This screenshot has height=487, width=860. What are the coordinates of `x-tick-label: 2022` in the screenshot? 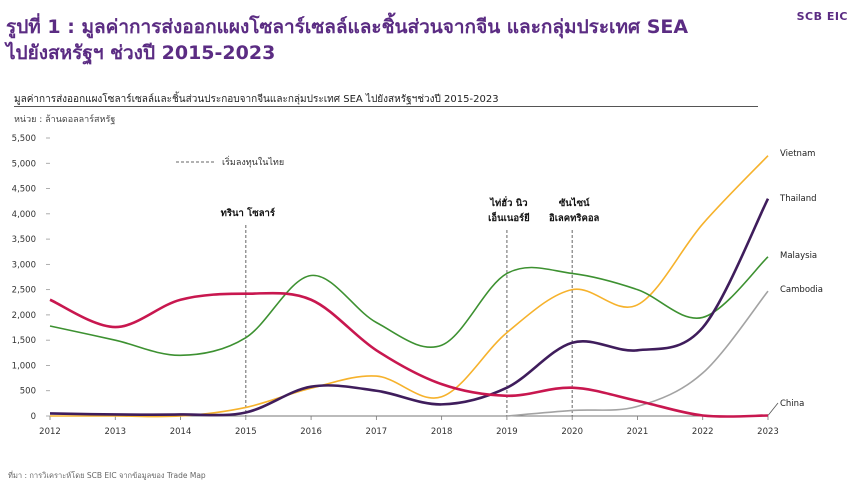 It's located at (703, 432).